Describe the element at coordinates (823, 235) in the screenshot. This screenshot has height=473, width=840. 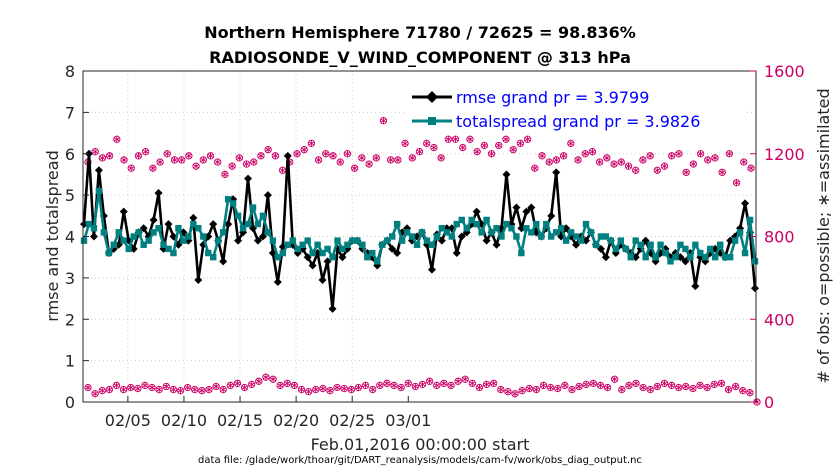
I see `y-axis-right-label: # of obs: o=possible; ∗=assimilated` at that location.